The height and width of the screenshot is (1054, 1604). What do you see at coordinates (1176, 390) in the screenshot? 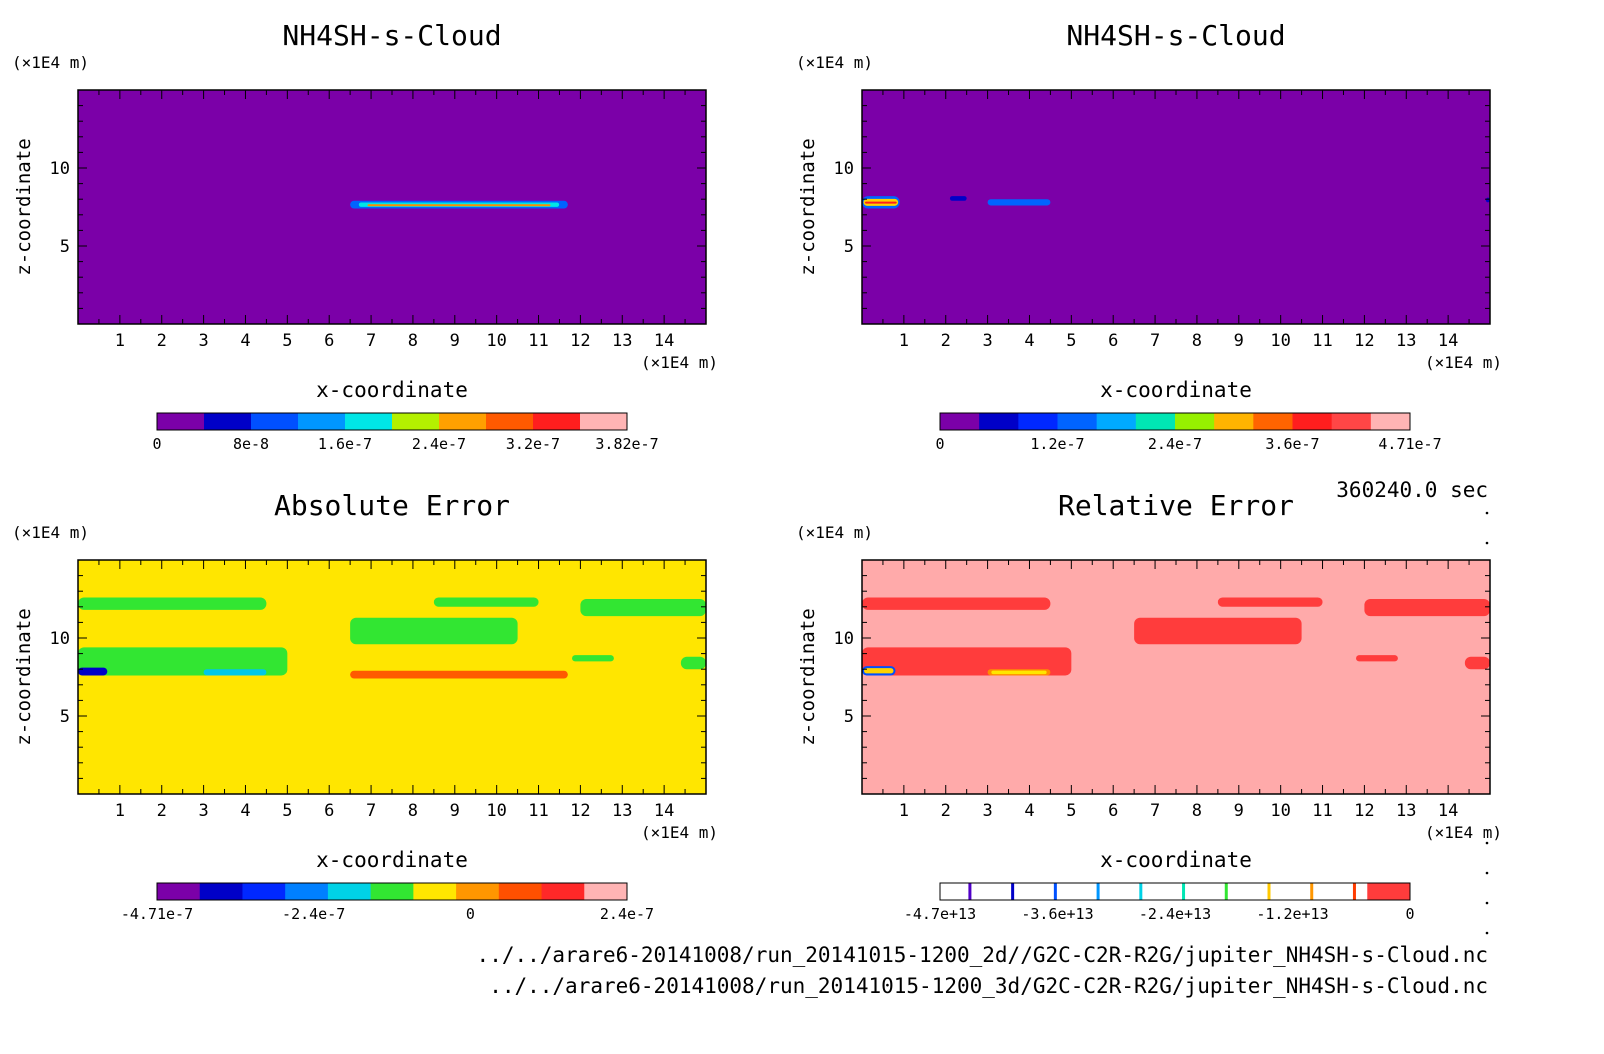
I see `x-axis-label: x-coordinate` at bounding box center [1176, 390].